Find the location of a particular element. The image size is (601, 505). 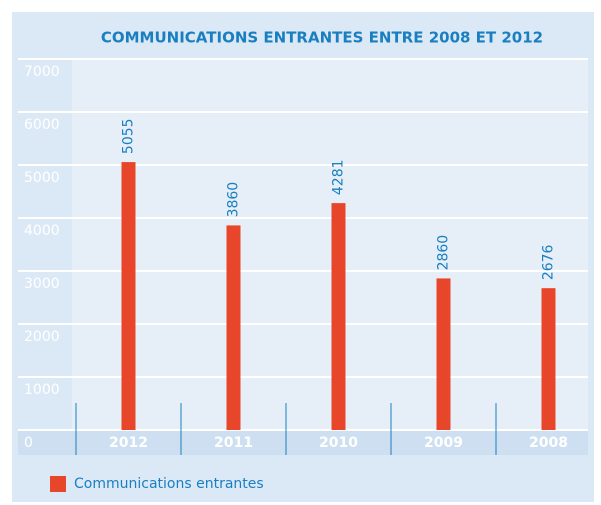

y-tick-label: 5000 is located at coordinates (42, 178).